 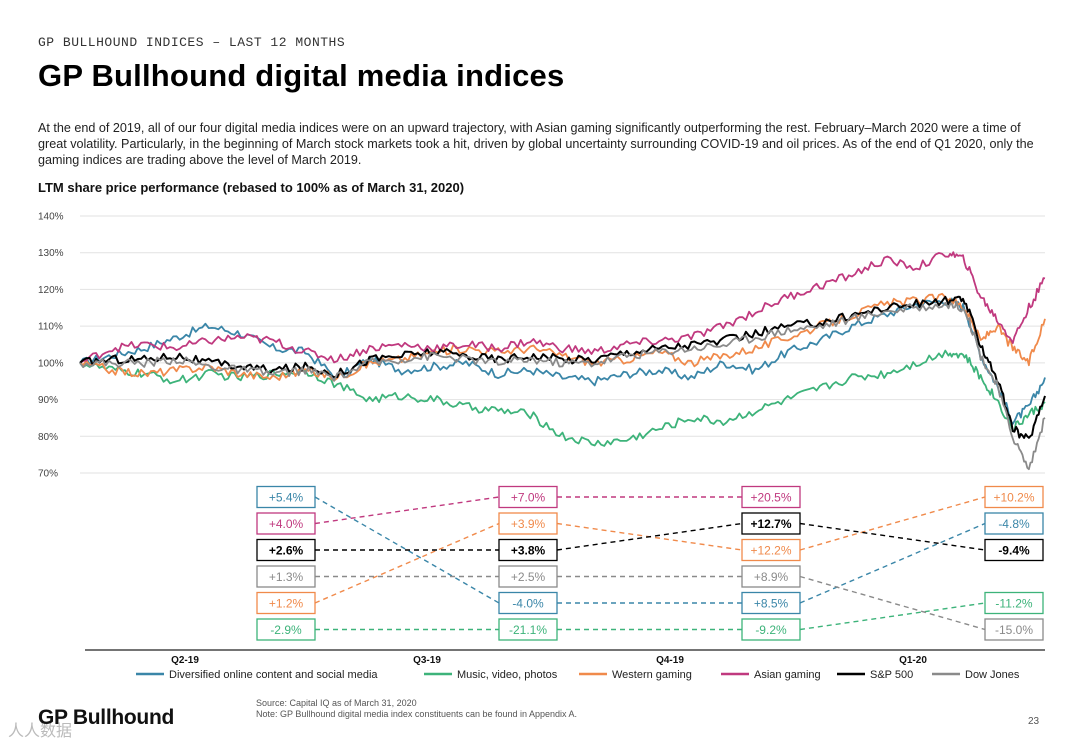 What do you see at coordinates (652, 675) in the screenshot?
I see `legend-label: Western gaming` at bounding box center [652, 675].